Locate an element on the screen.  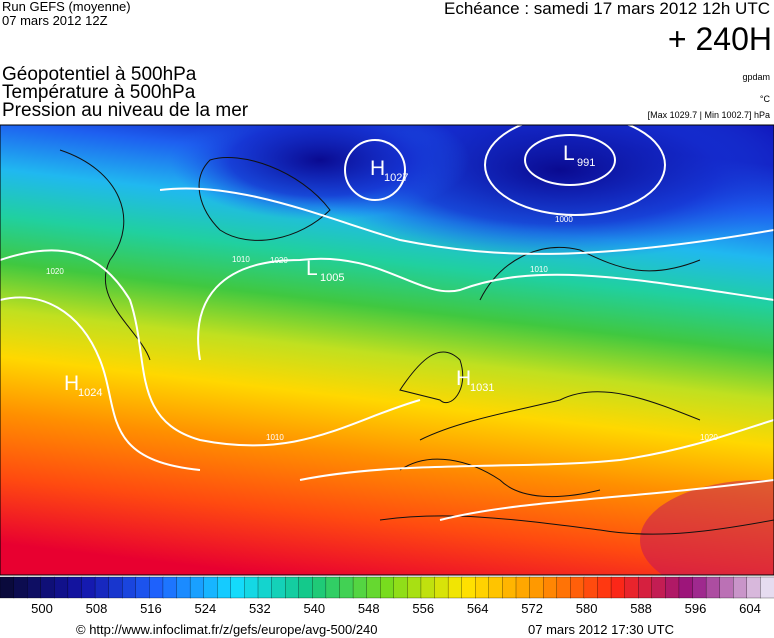
colorbar-label: 540 is located at coordinates (314, 608).